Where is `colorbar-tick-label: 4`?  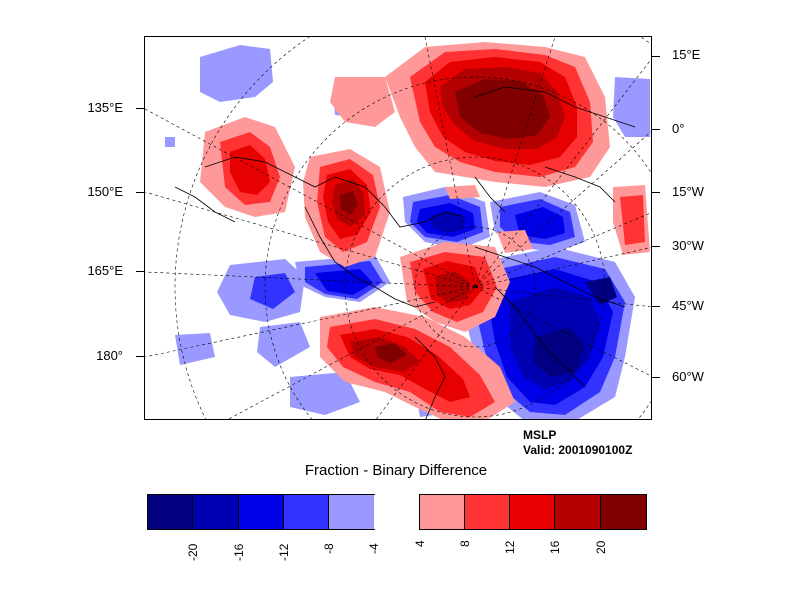 colorbar-tick-label: 4 is located at coordinates (419, 543).